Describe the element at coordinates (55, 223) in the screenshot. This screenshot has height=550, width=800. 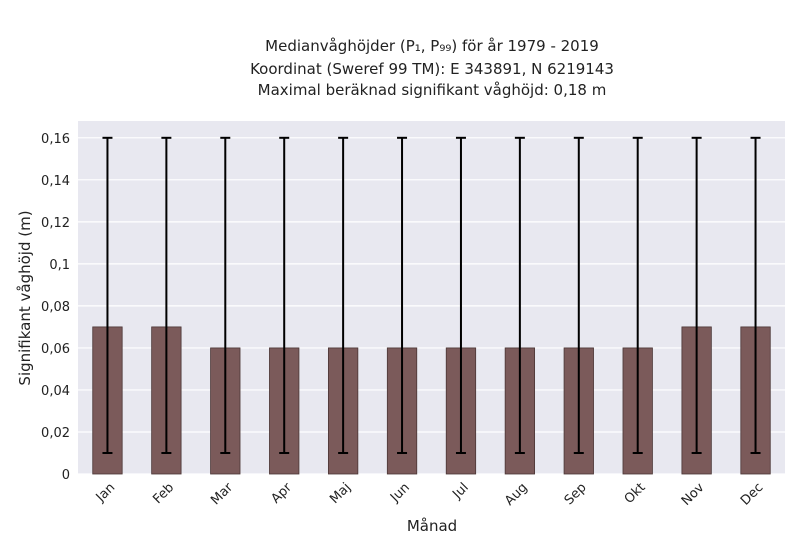
I see `y-tick-label: 0,12` at that location.